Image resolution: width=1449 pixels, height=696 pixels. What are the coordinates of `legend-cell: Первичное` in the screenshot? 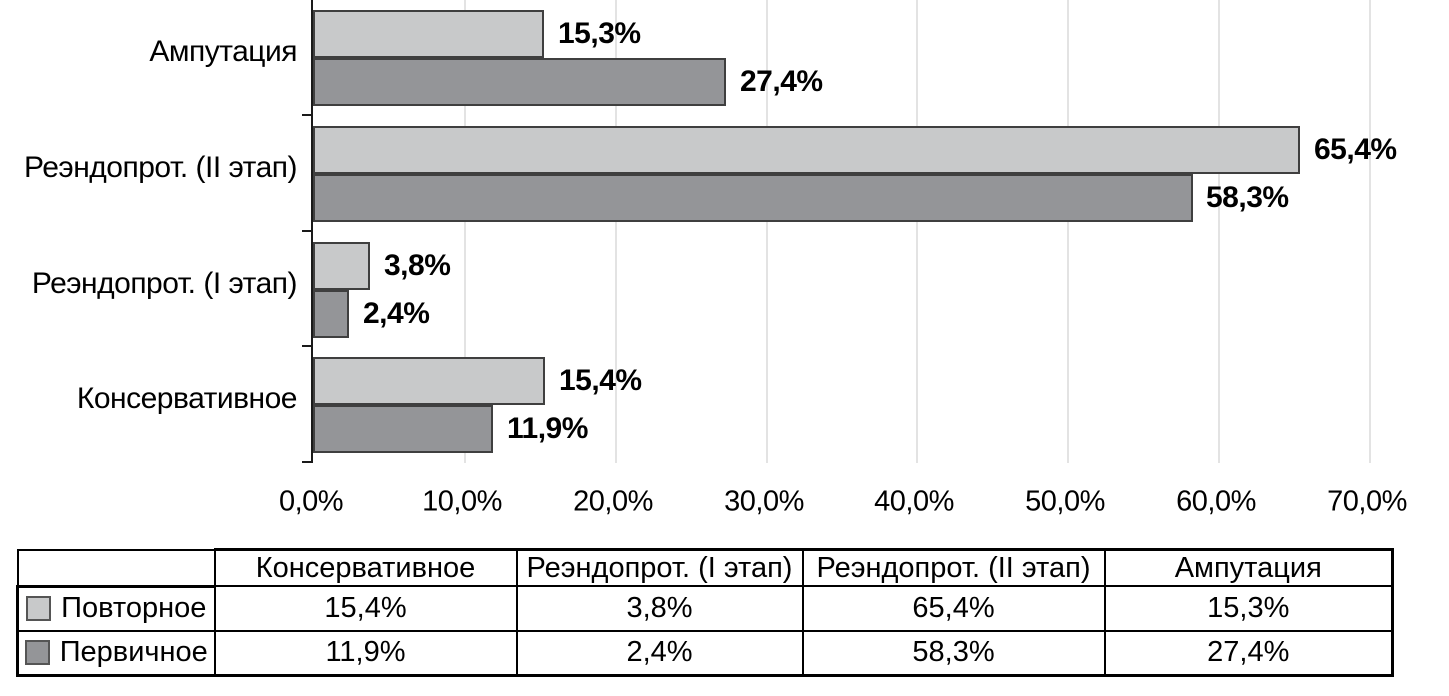 It's located at (116, 653).